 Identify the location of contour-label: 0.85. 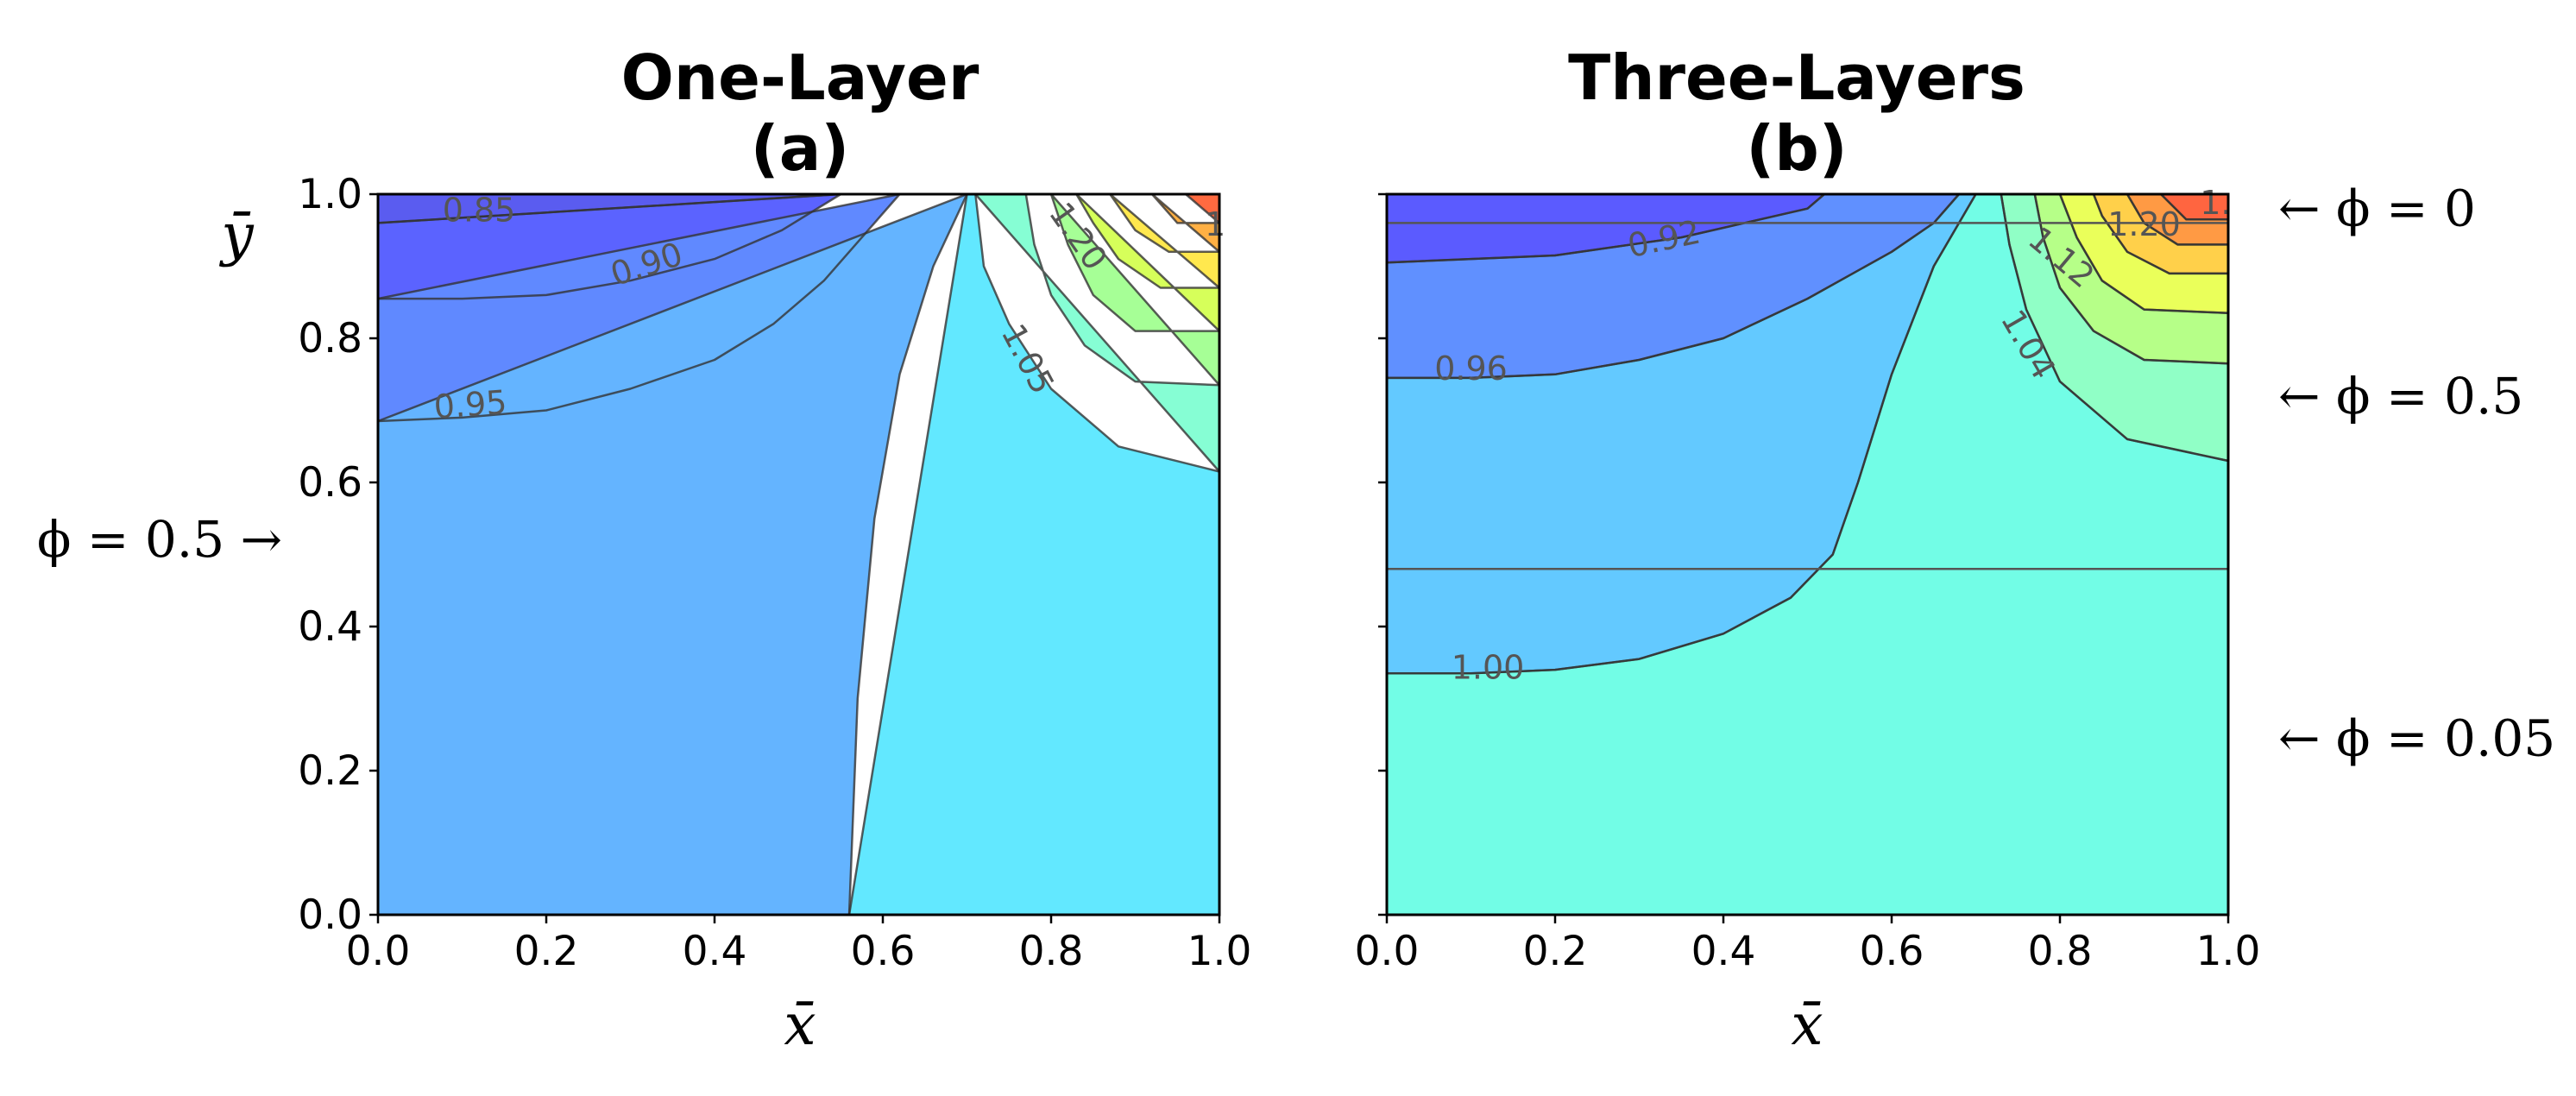
(479, 210).